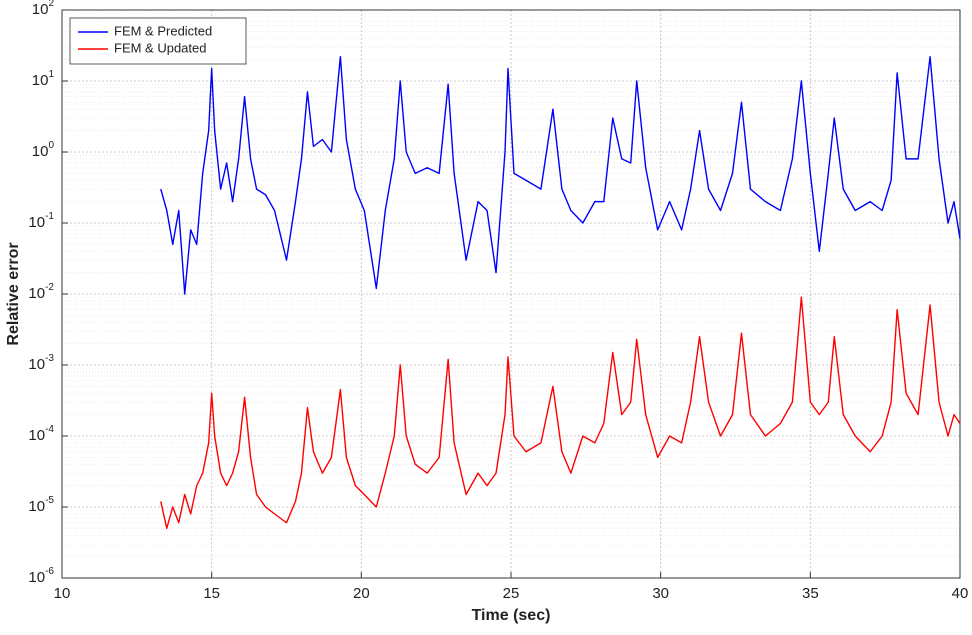 This screenshot has height=635, width=972. Describe the element at coordinates (49, 571) in the screenshot. I see `y-tick-exponent: -6` at that location.